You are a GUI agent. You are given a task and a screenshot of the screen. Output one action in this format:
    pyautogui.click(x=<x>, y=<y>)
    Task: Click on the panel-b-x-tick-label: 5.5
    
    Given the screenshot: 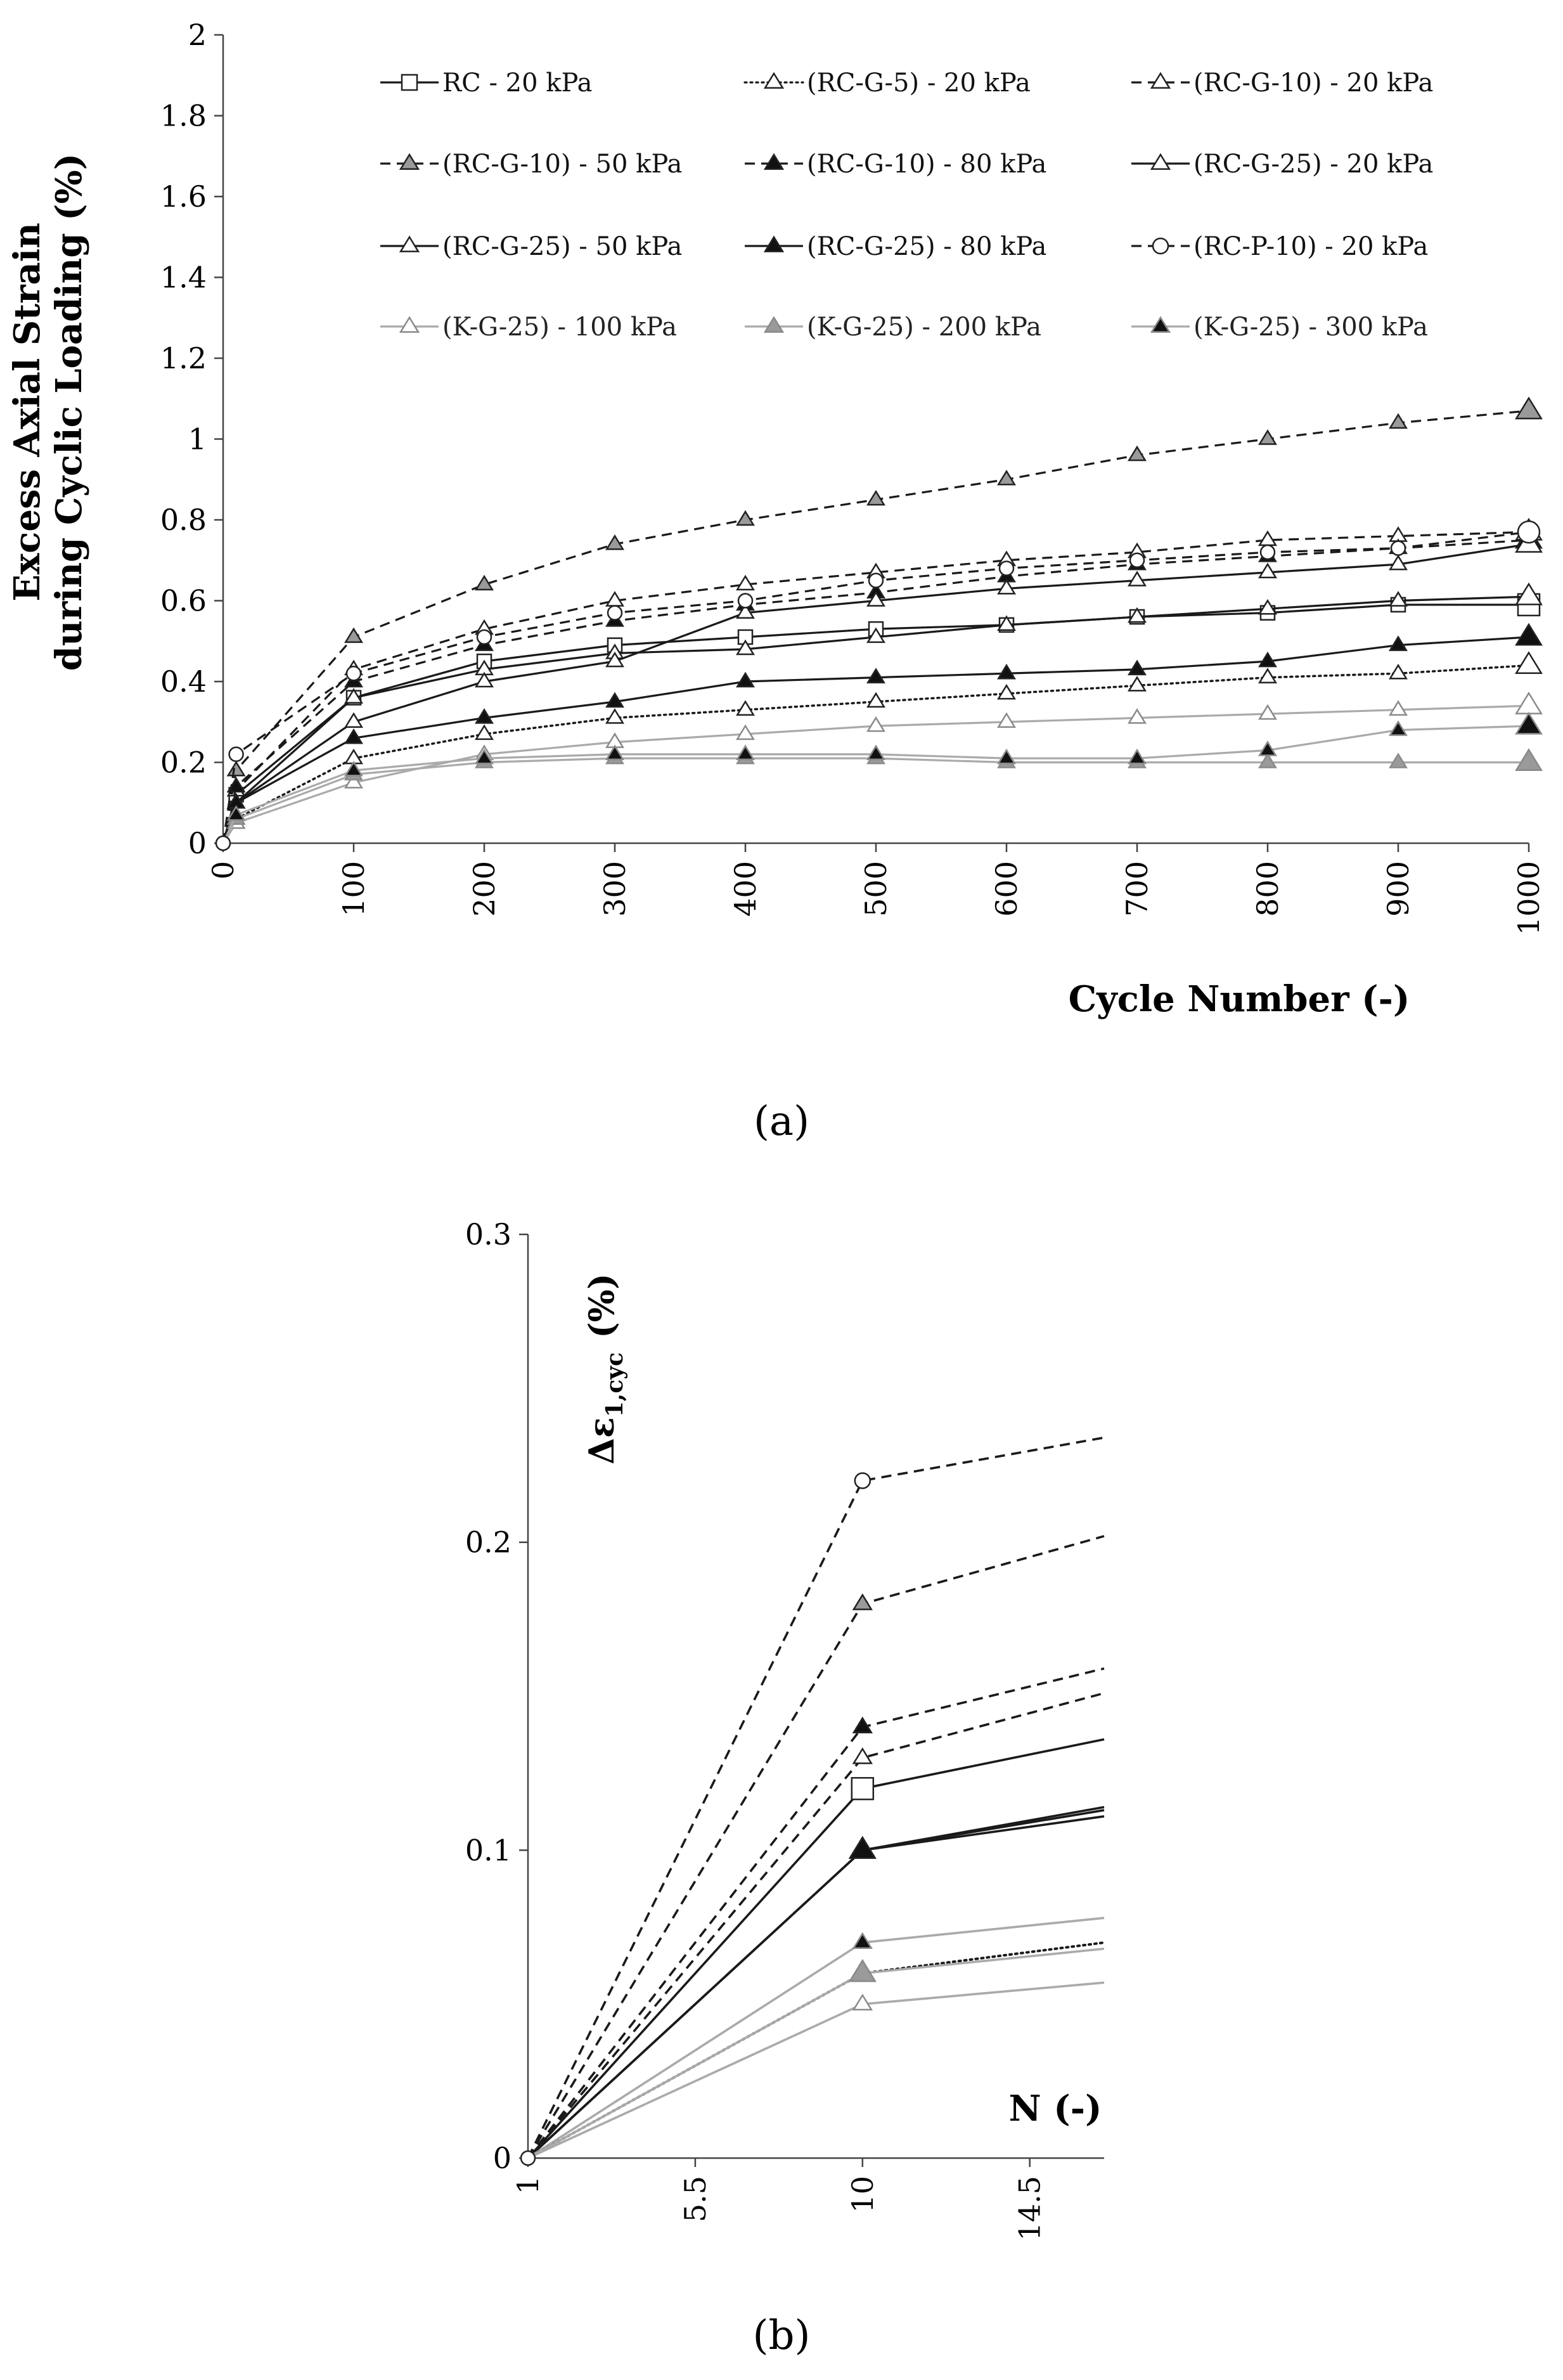 What is the action you would take?
    pyautogui.click(x=695, y=2199)
    